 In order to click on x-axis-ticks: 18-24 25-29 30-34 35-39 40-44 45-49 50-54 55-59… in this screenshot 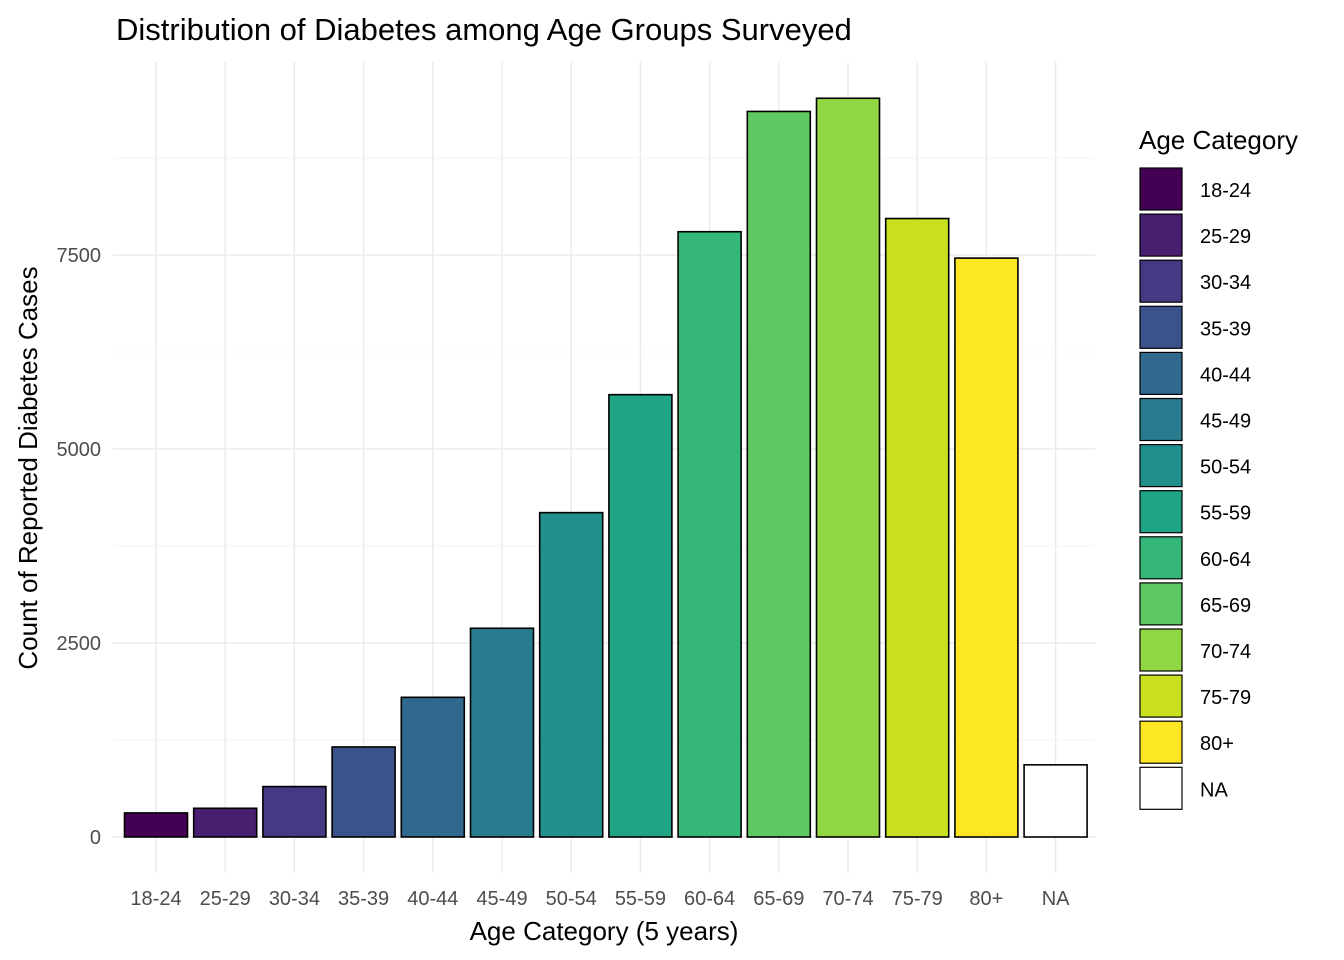, I will do `click(600, 899)`.